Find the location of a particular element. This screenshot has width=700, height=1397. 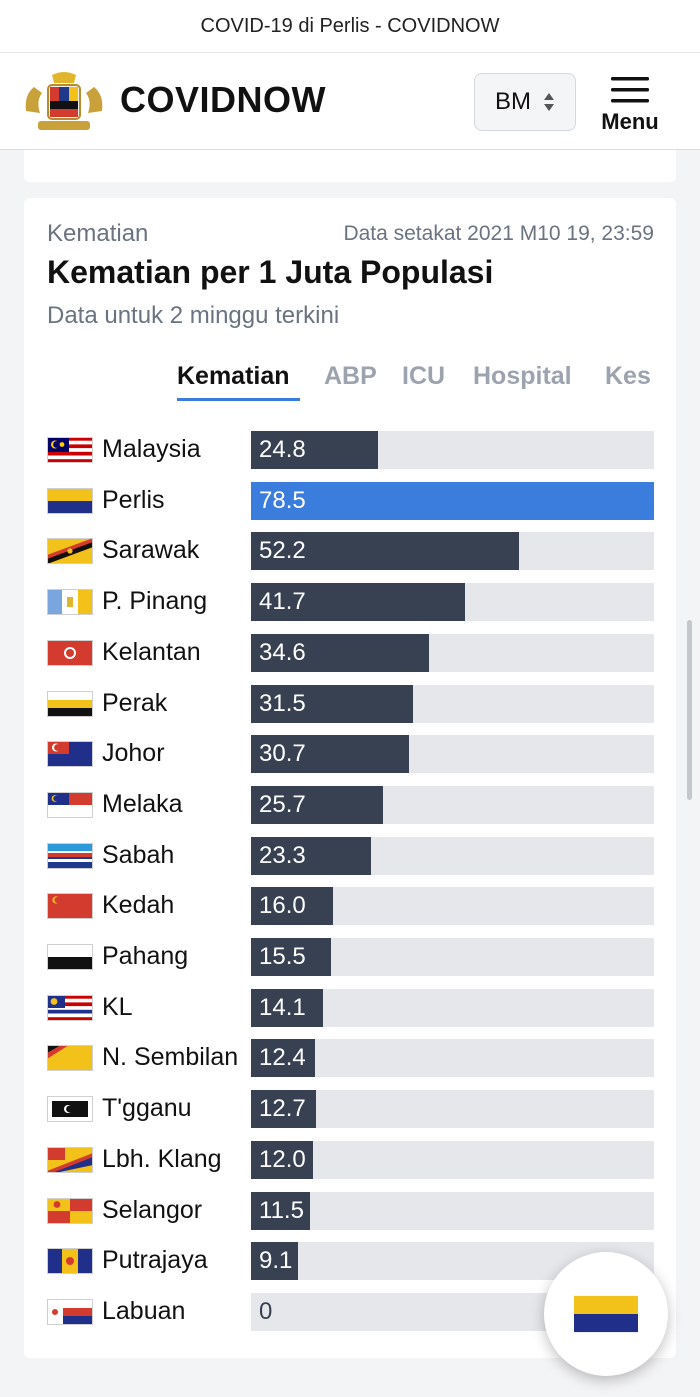

tab-hospital: Hospital is located at coordinates (522, 376).